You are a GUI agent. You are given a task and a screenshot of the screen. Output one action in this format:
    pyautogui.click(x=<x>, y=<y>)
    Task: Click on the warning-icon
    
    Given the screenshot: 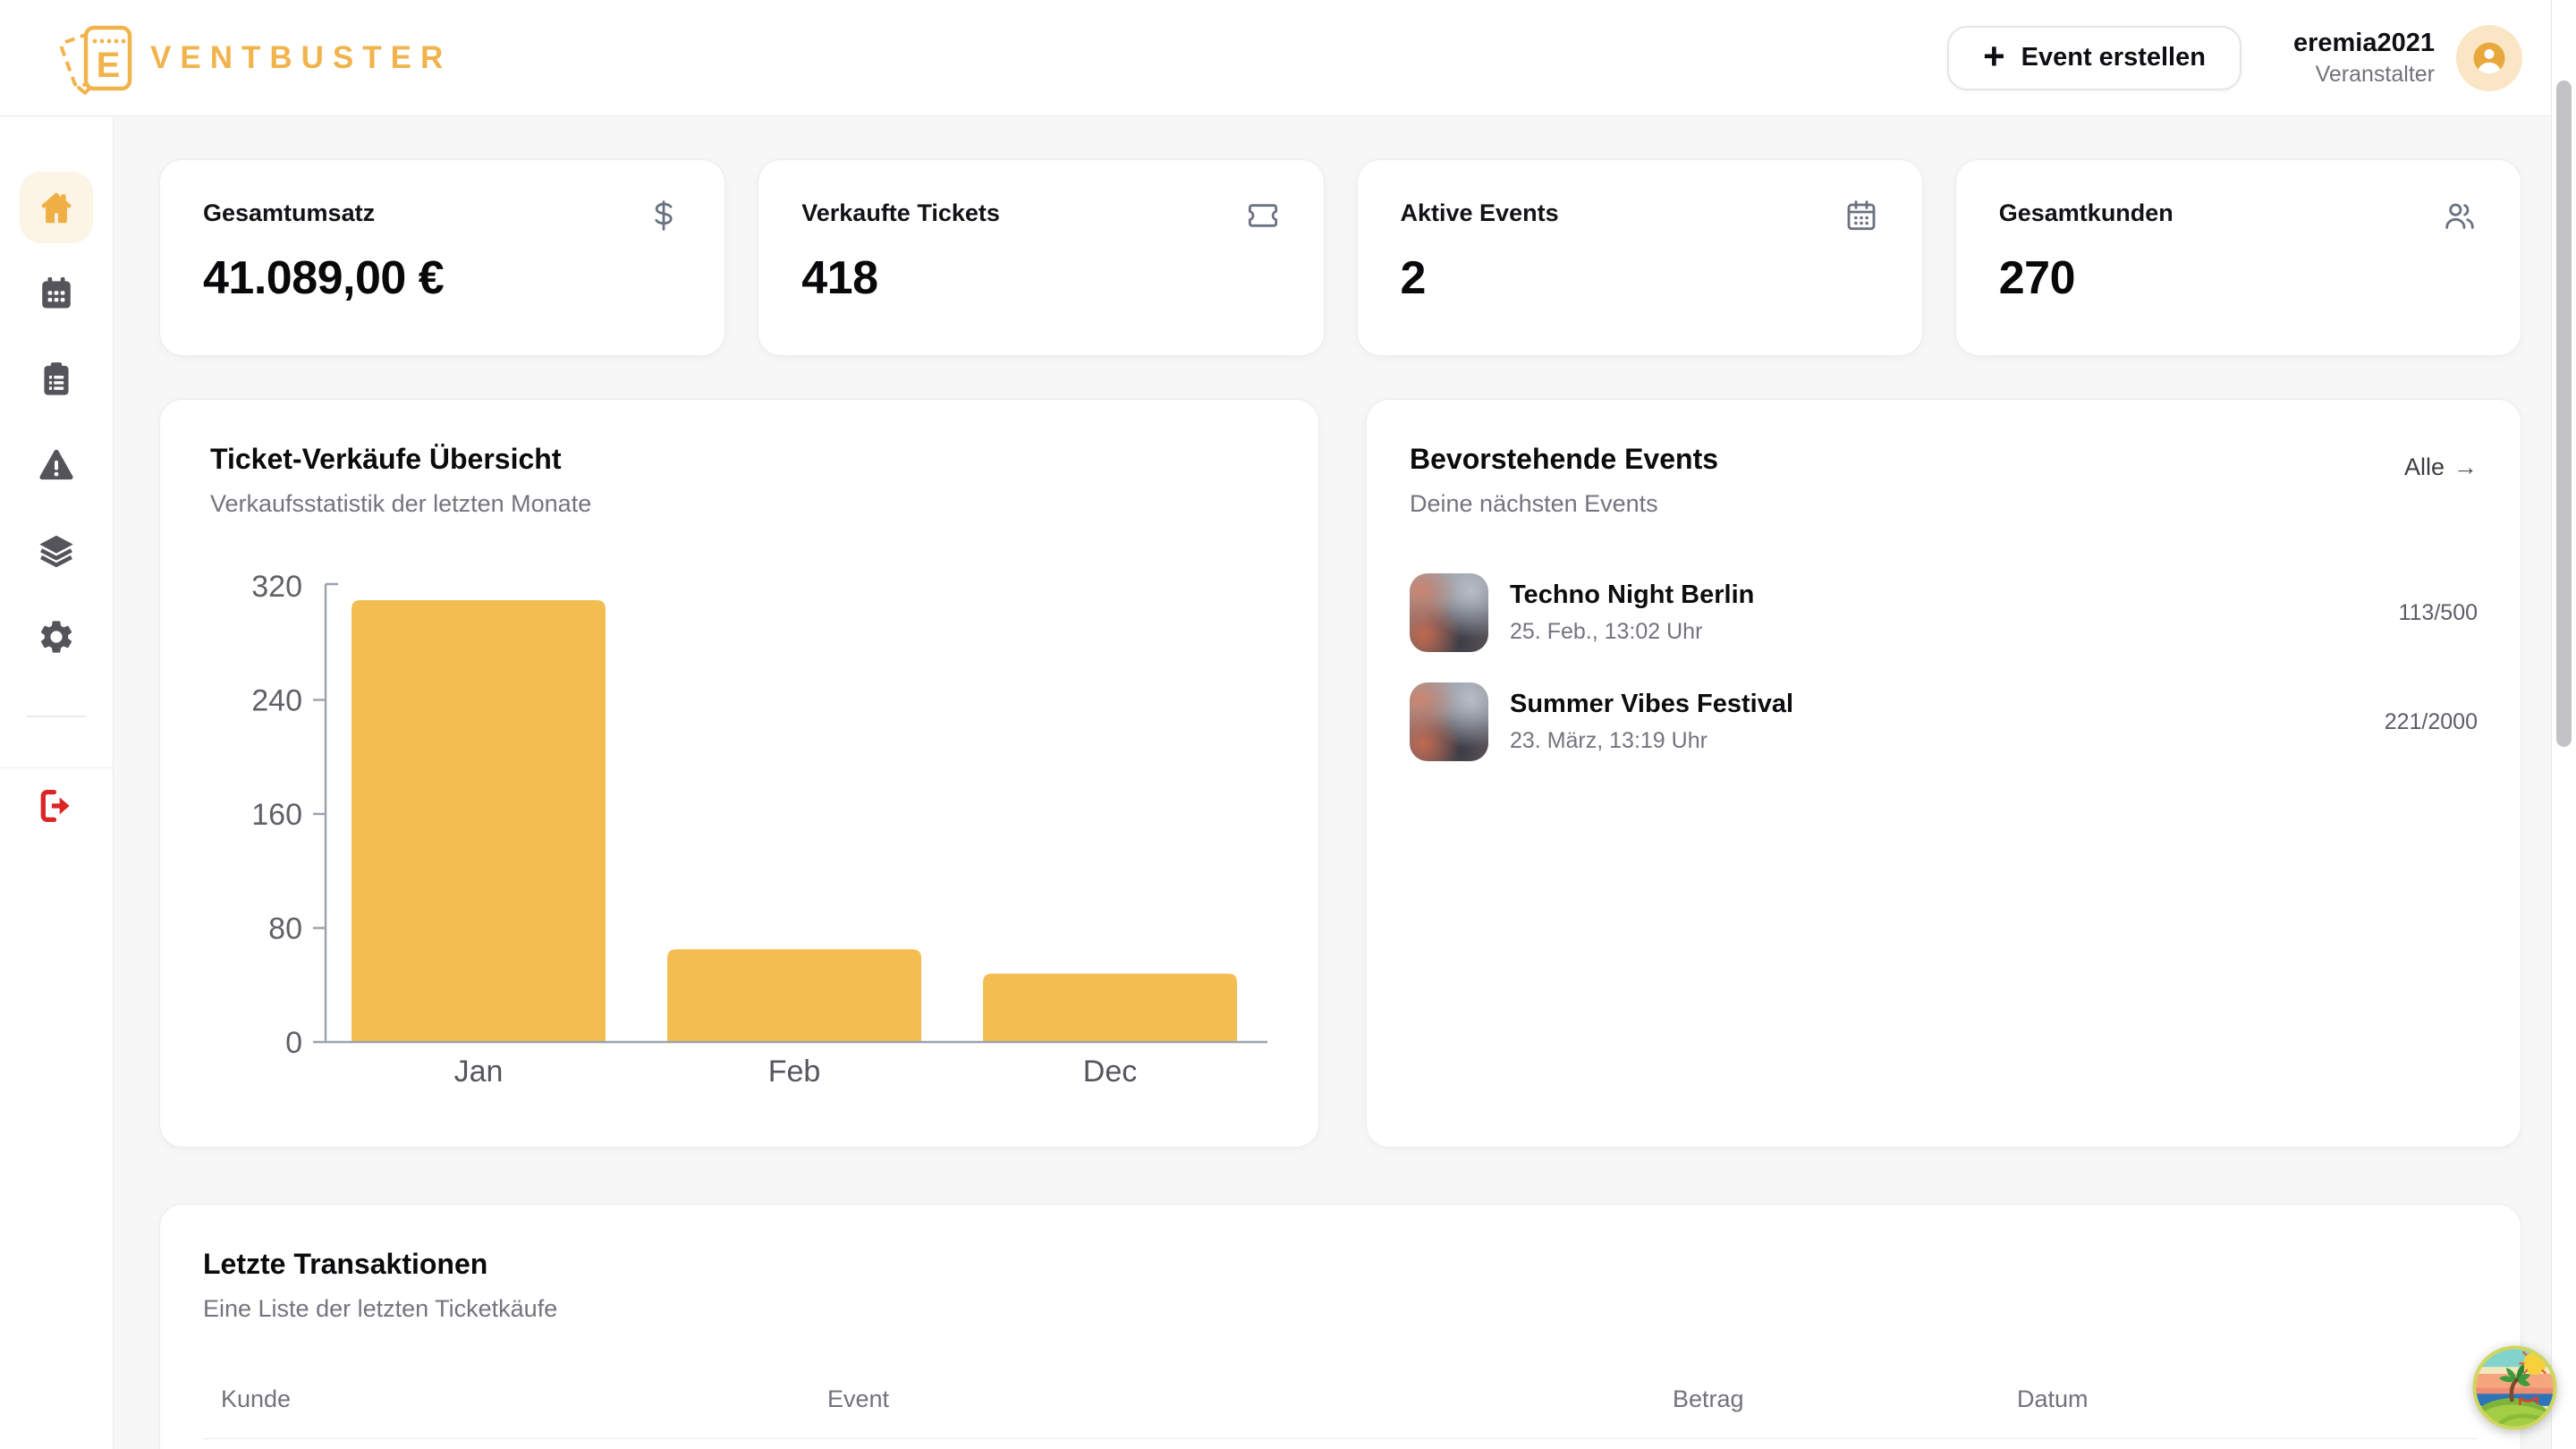 What is the action you would take?
    pyautogui.click(x=56, y=464)
    